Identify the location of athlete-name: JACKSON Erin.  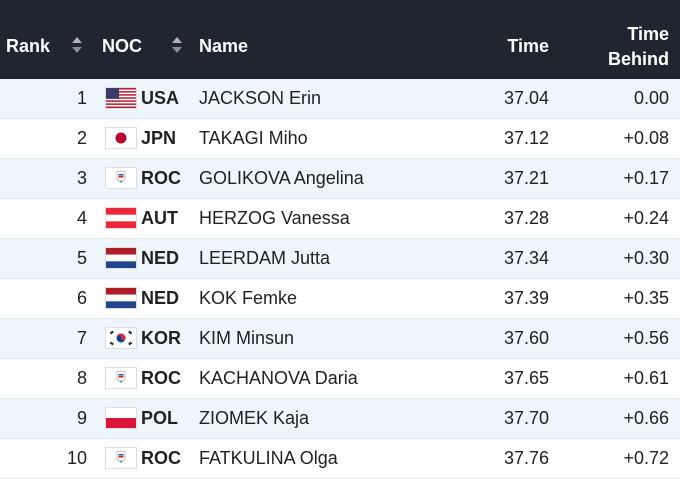
(260, 98).